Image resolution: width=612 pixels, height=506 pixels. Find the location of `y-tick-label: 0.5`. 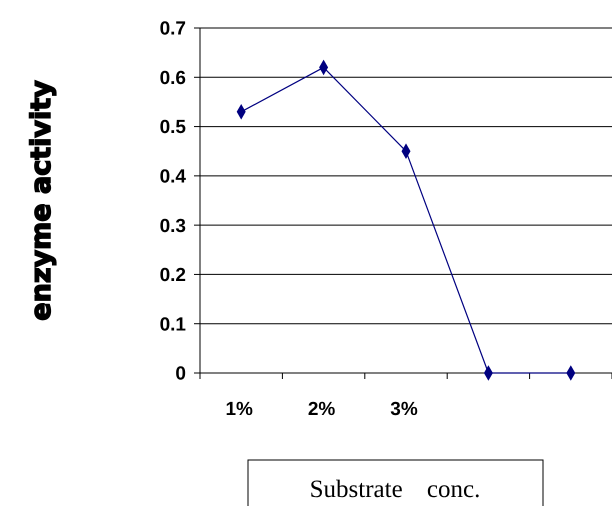

y-tick-label: 0.5 is located at coordinates (173, 127).